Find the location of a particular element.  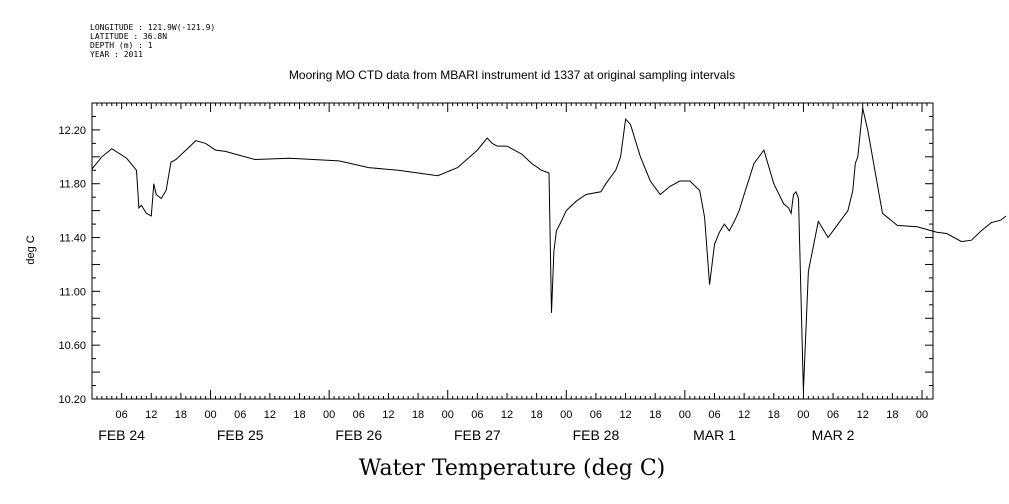

y-tick-label: 12.20 is located at coordinates (72, 131).